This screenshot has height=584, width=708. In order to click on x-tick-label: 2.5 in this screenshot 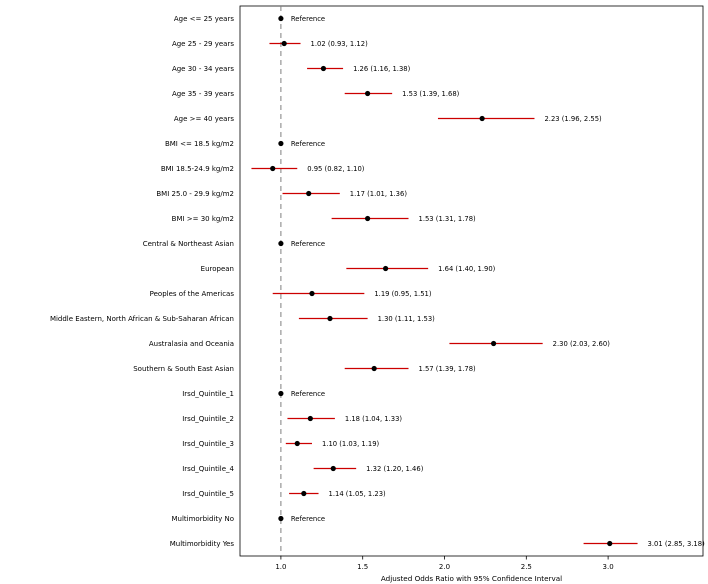, I will do `click(526, 567)`.